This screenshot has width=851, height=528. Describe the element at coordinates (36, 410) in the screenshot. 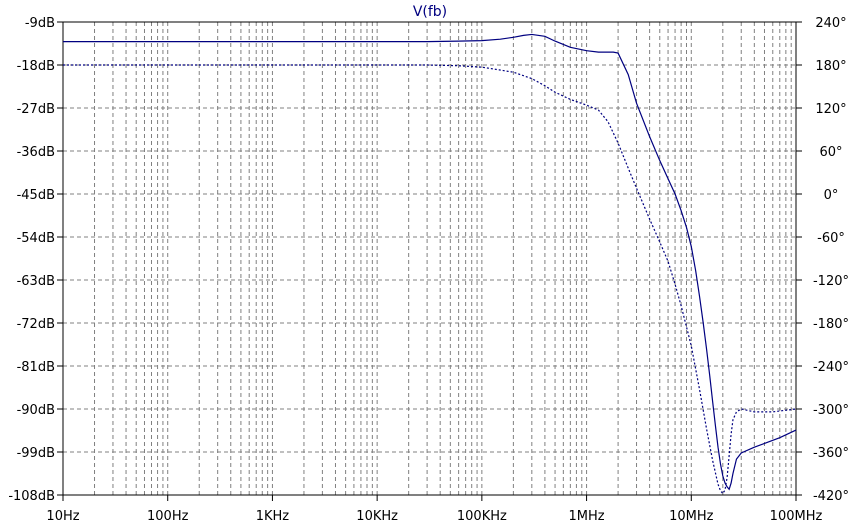

I see `y-left-tick-label: -90dB` at that location.